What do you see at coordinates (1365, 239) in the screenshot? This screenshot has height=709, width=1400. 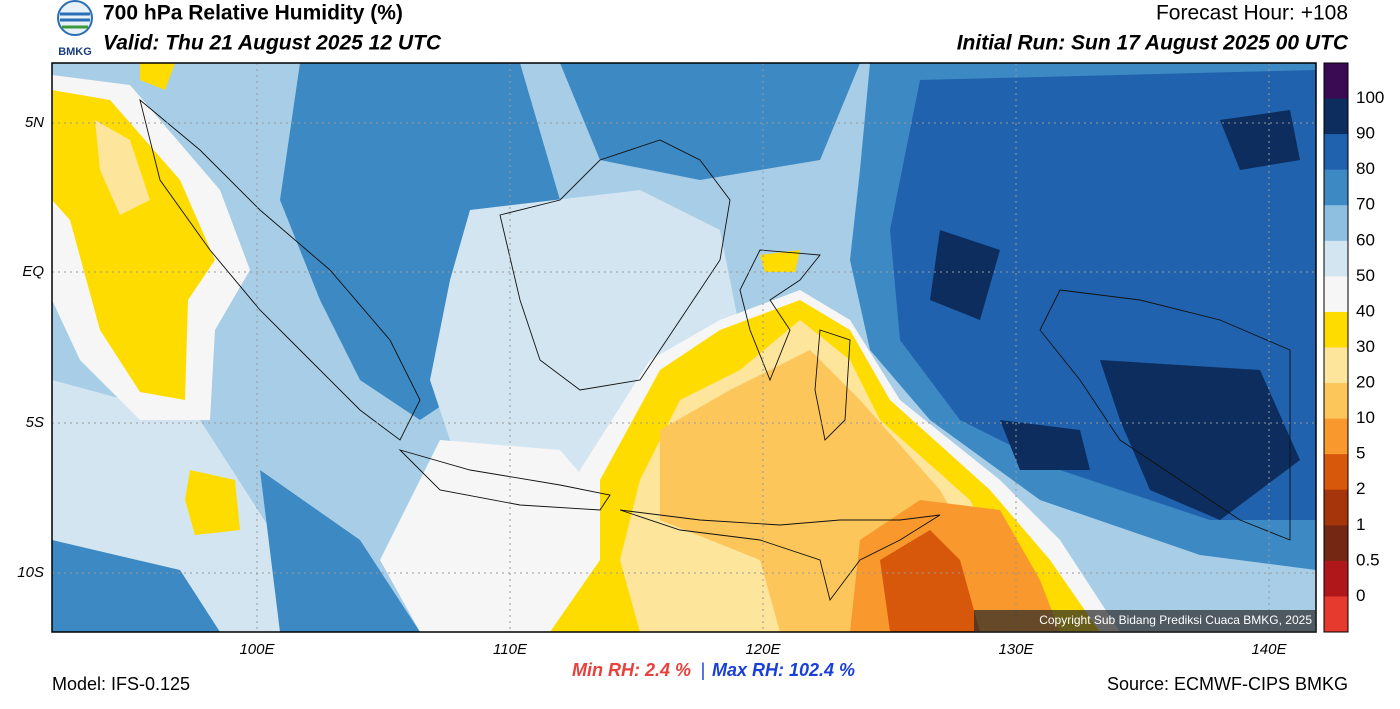 I see `colorbar-label: 60` at bounding box center [1365, 239].